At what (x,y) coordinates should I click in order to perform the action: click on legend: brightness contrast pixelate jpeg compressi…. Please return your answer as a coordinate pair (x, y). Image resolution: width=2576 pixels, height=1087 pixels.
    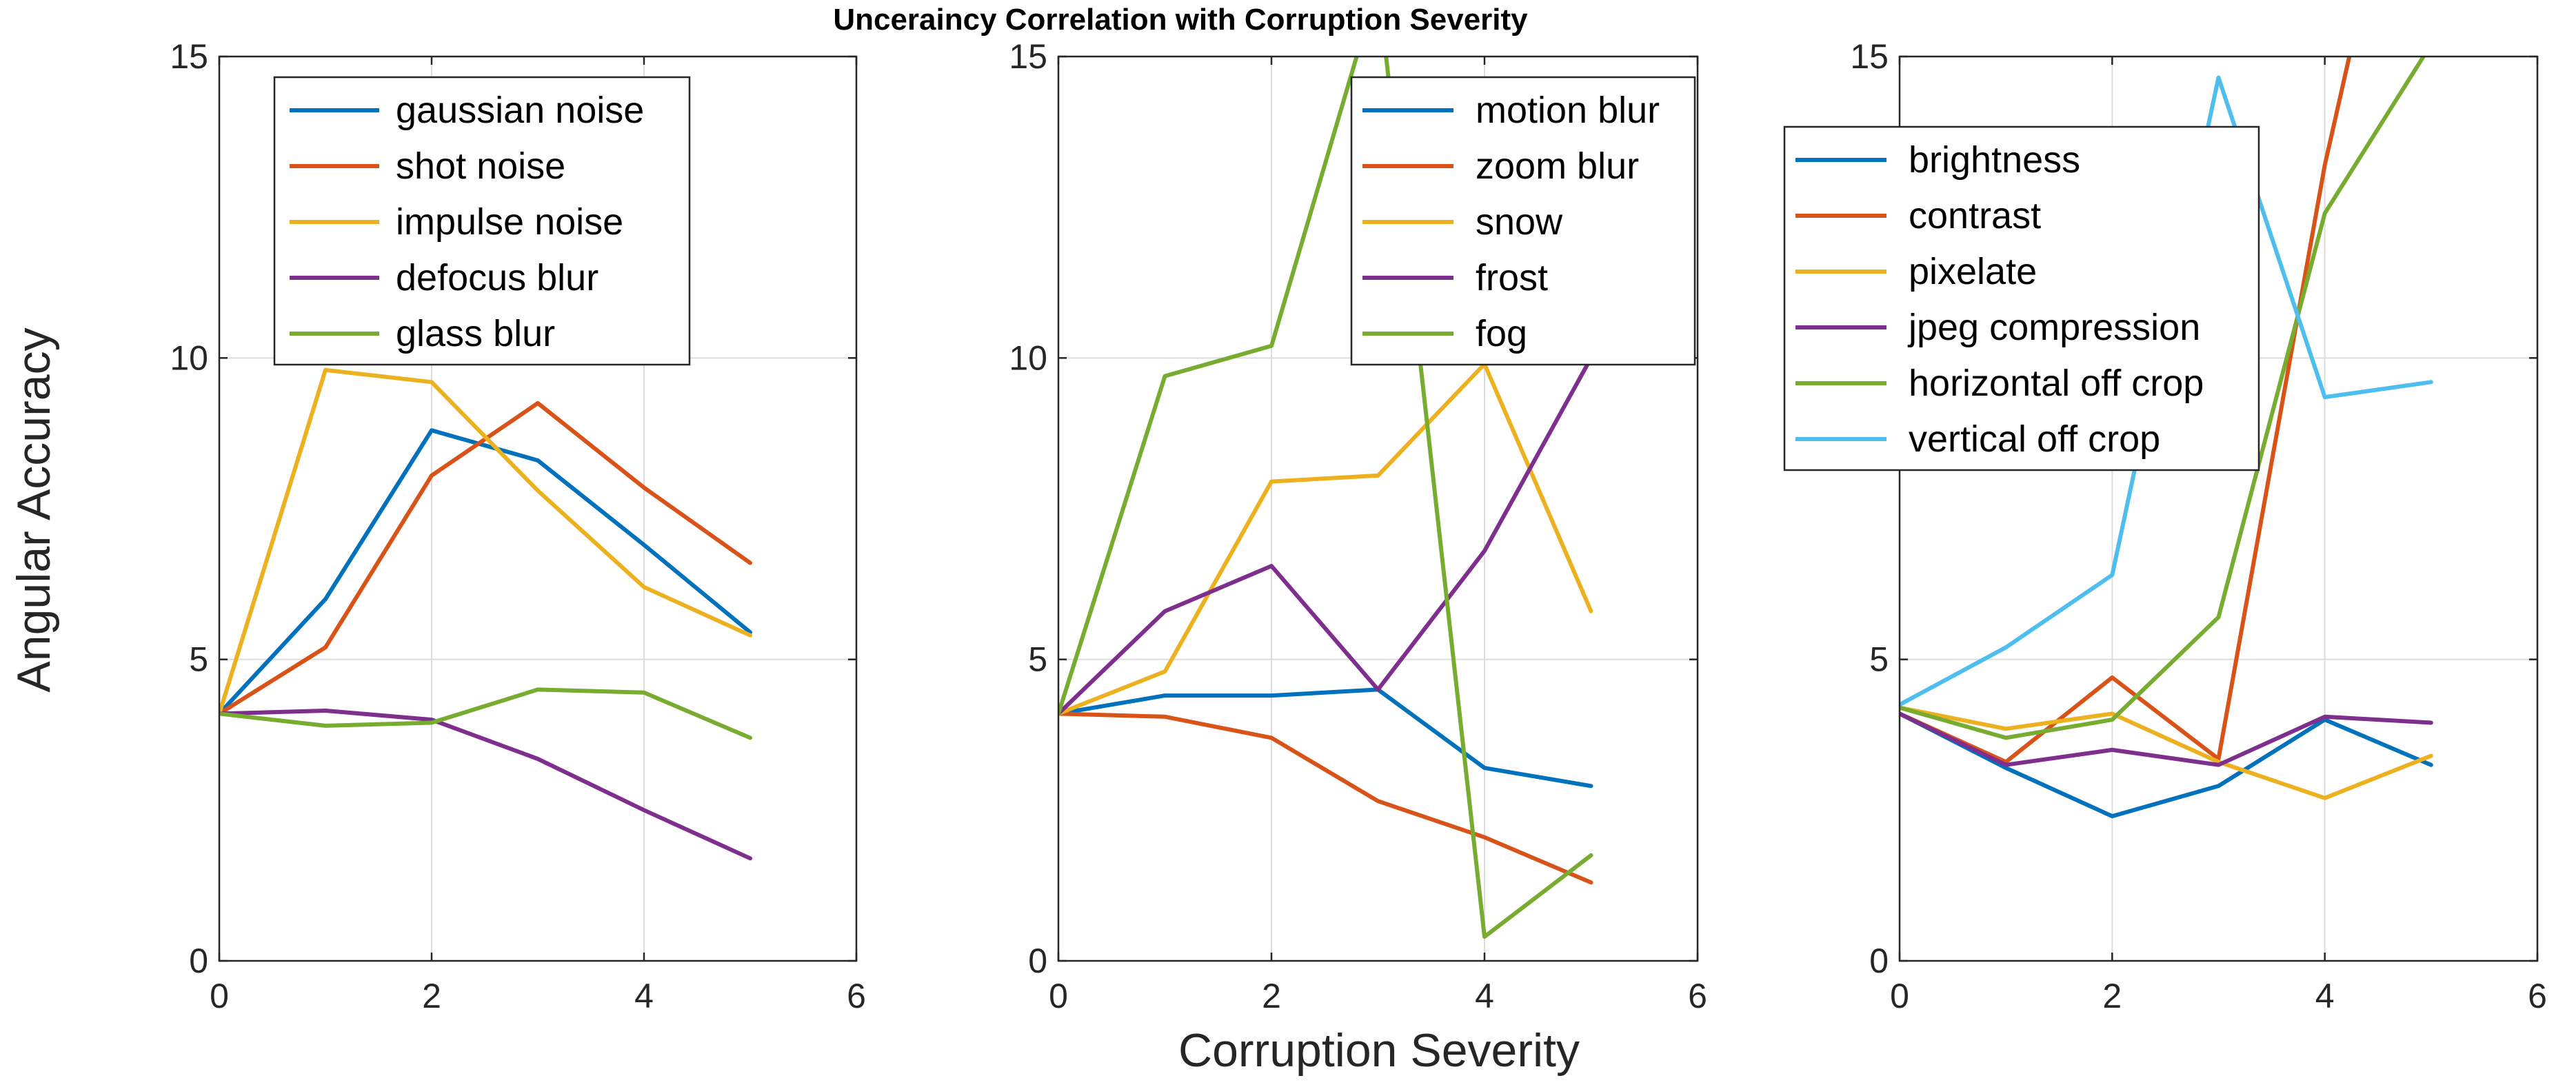
    Looking at the image, I should click on (2021, 298).